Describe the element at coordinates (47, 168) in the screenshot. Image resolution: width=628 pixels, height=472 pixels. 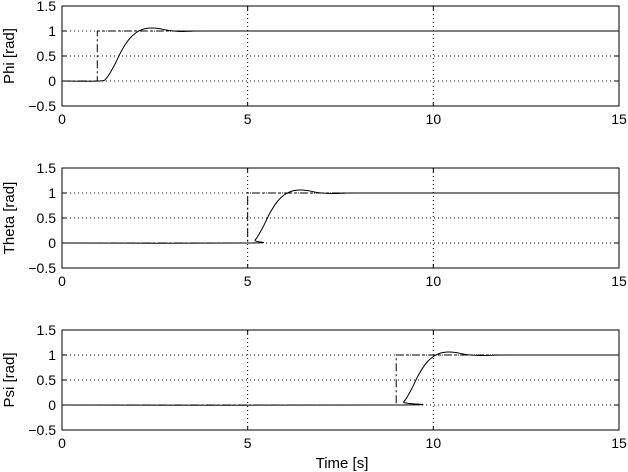
I see `y-tick-label-theta: 1.5` at that location.